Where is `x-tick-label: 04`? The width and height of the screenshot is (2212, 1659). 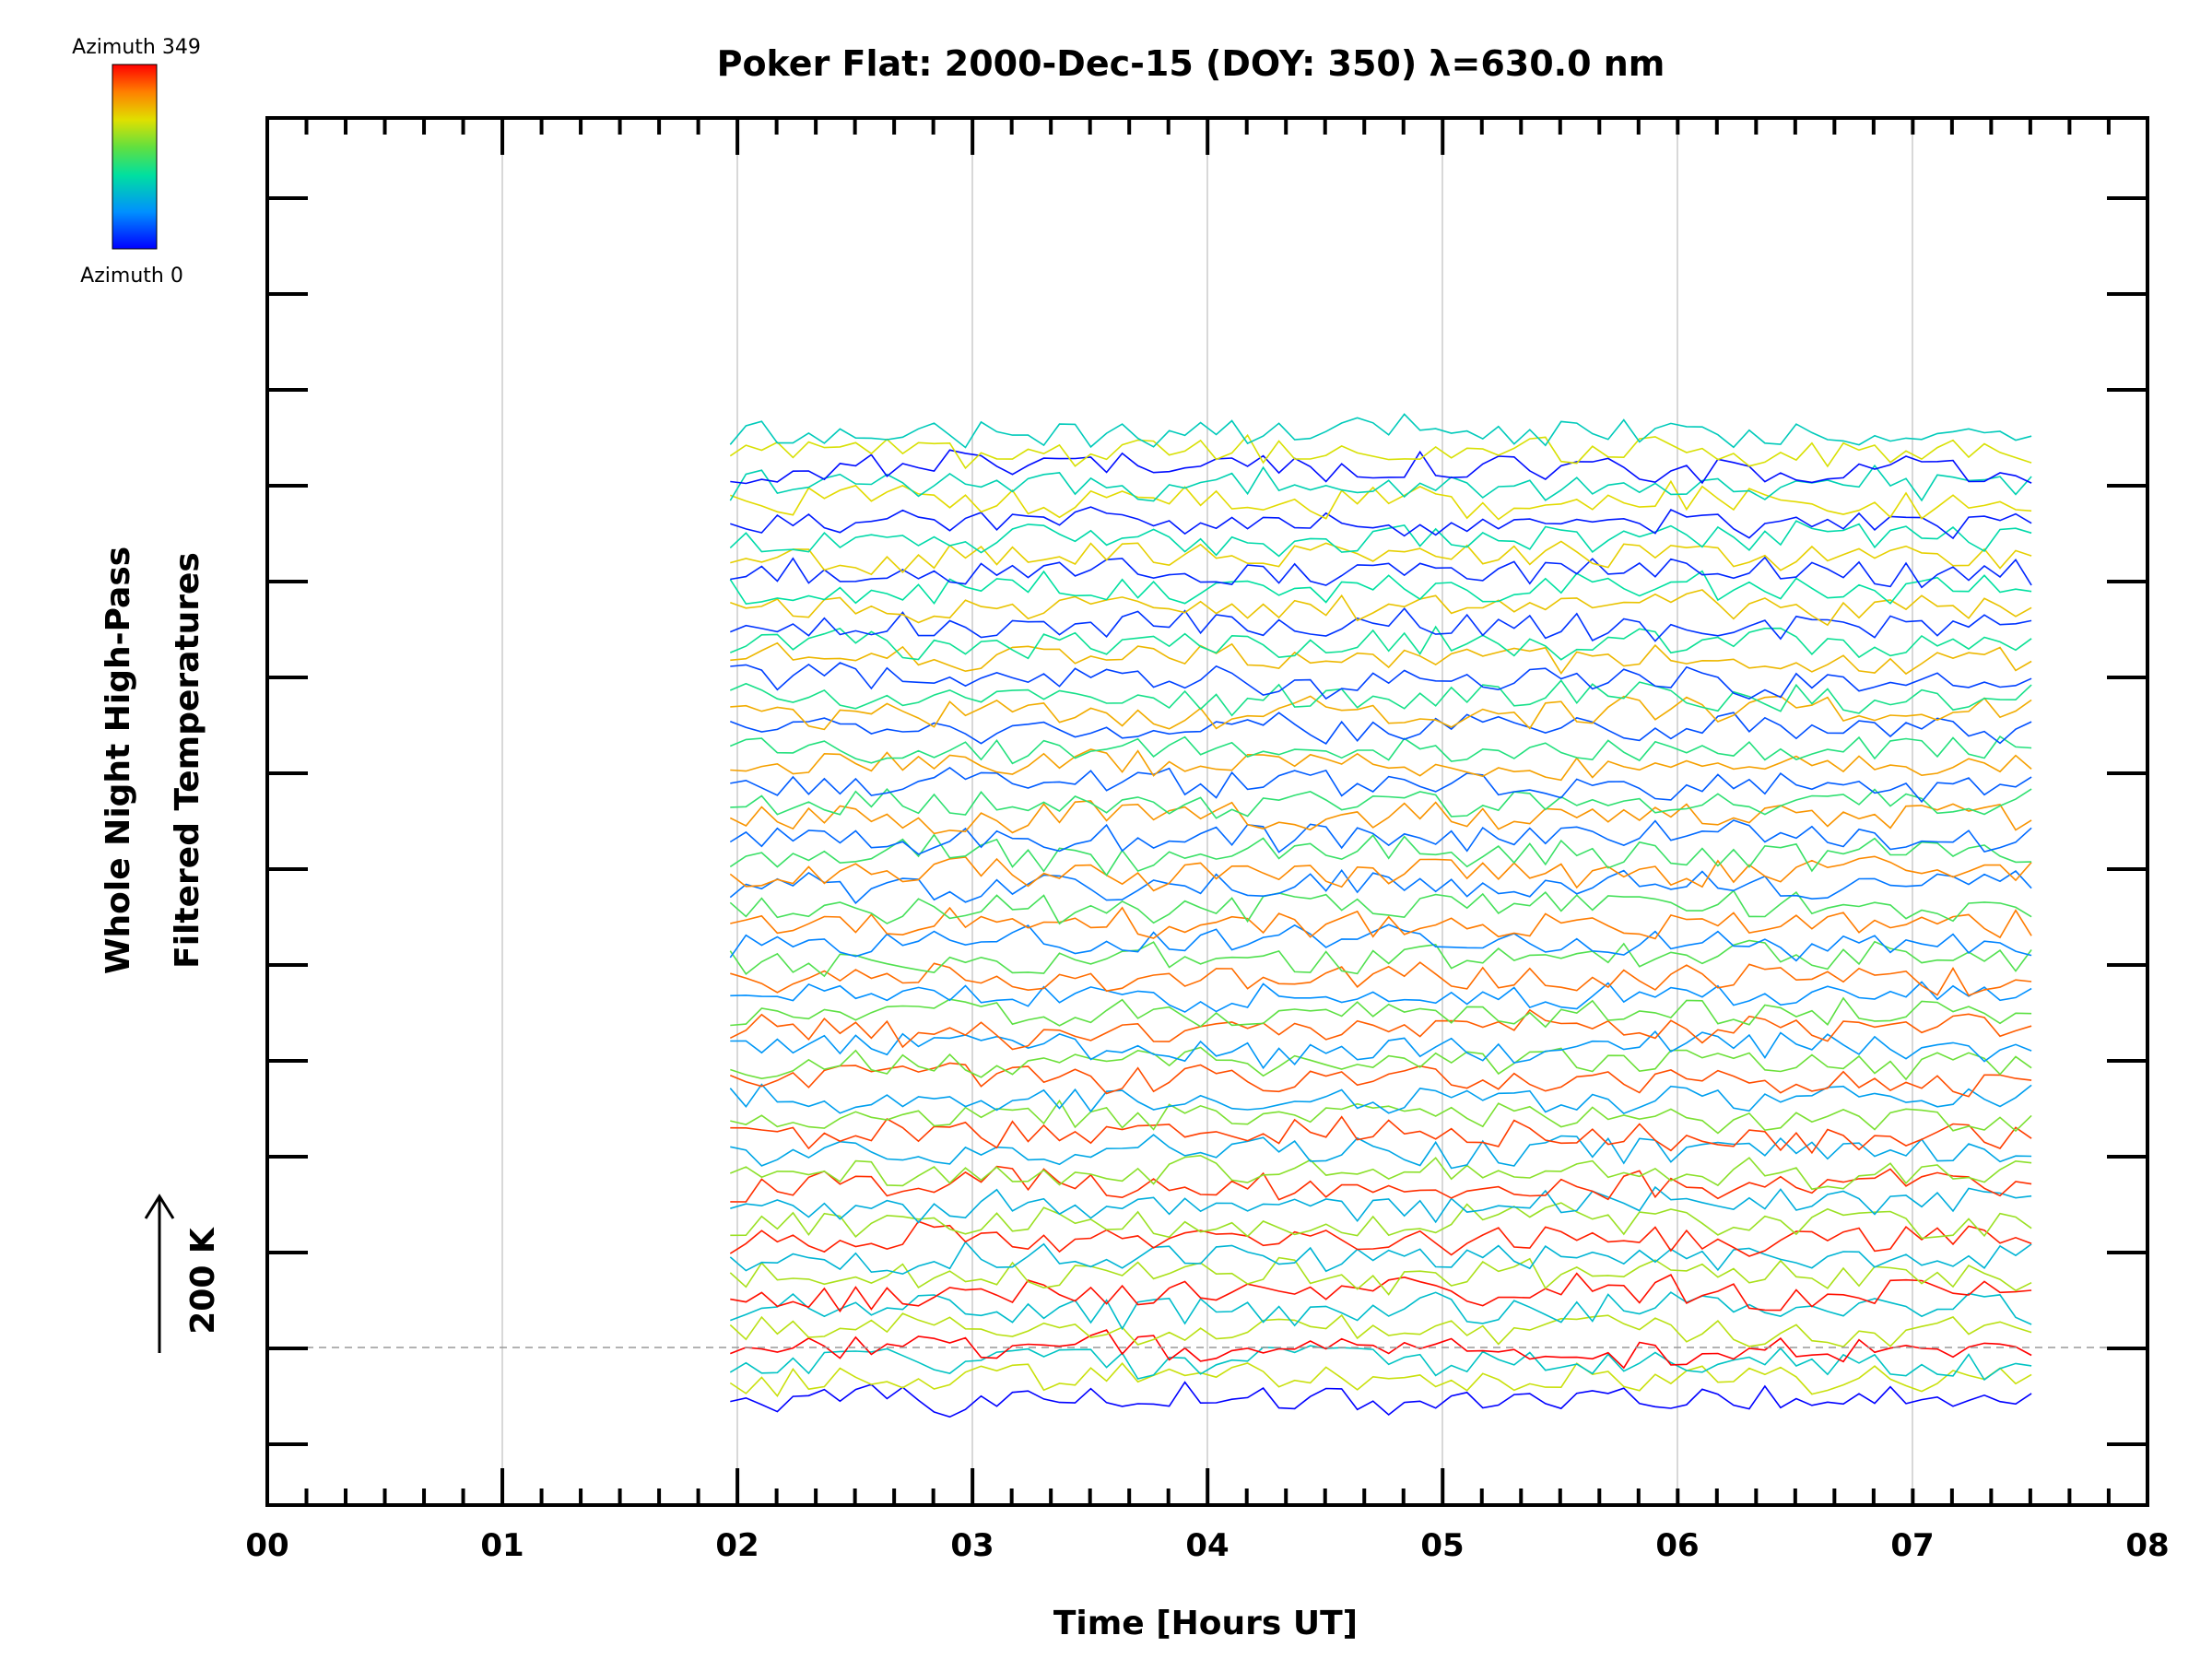
x-tick-label: 04 is located at coordinates (1207, 1545).